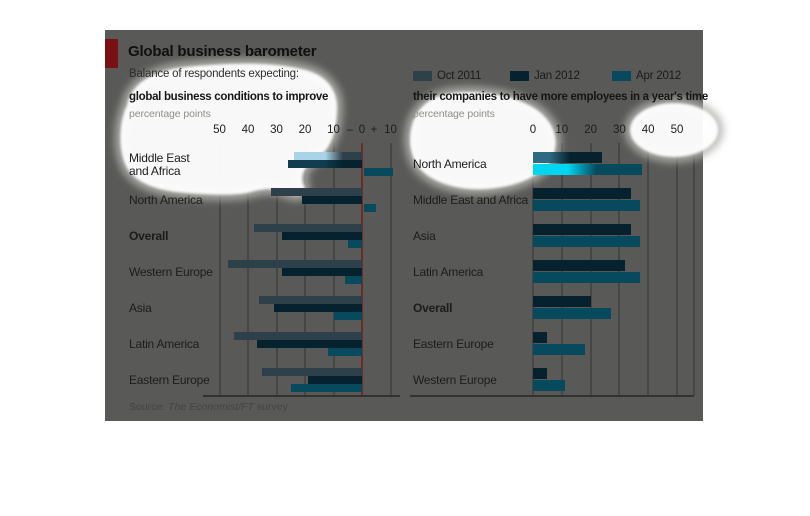  What do you see at coordinates (659, 76) in the screenshot?
I see `legend-label: Apr 2012` at bounding box center [659, 76].